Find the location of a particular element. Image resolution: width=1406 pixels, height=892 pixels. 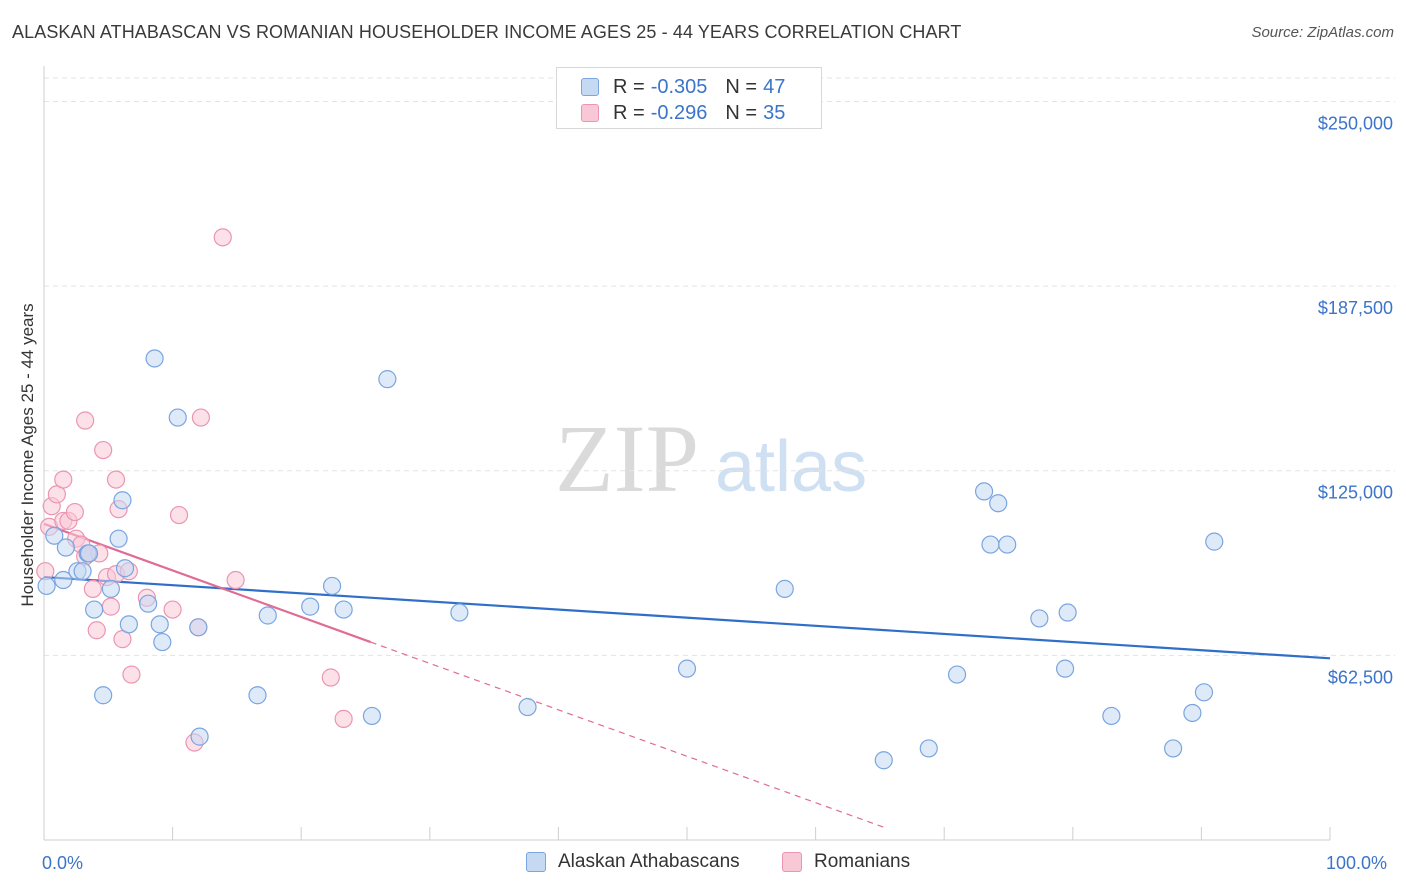

watermark: ZIP atlas is located at coordinates (711, 458).